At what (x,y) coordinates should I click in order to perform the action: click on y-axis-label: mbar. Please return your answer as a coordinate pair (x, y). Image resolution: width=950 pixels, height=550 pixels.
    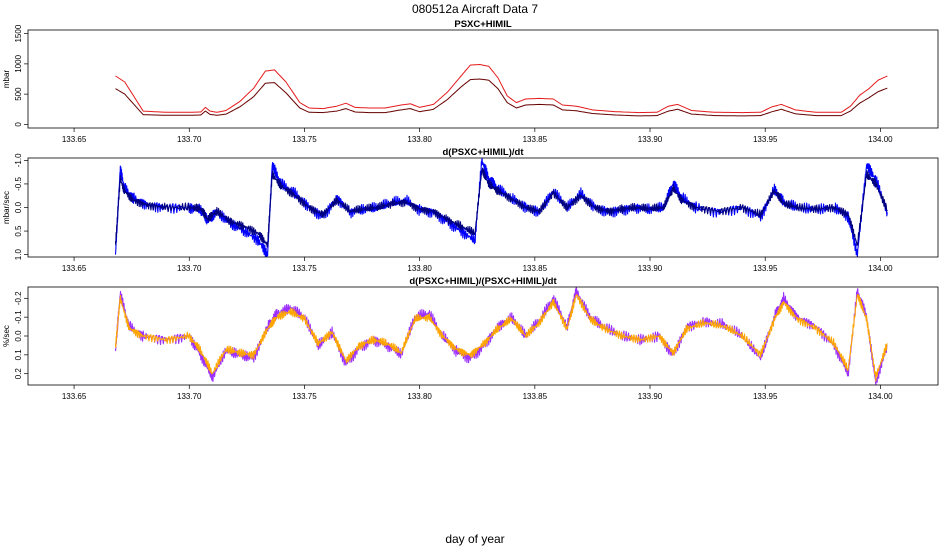
    Looking at the image, I should click on (6, 79).